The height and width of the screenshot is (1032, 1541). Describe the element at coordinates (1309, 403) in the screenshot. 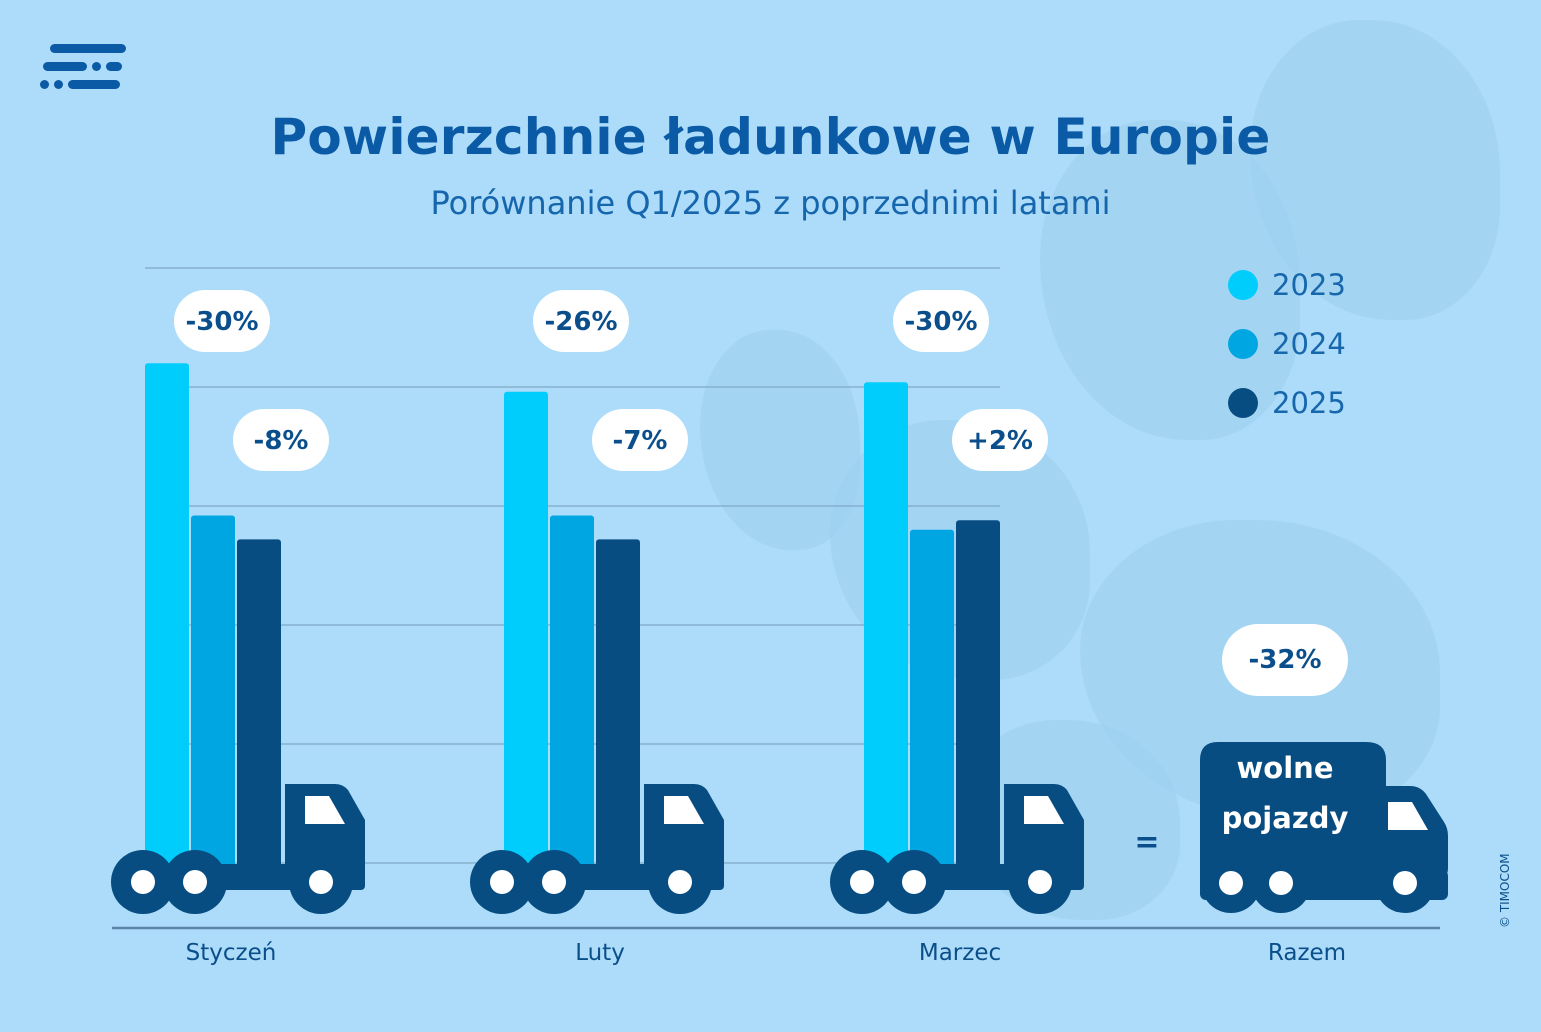

I see `legend-label: 2025` at that location.